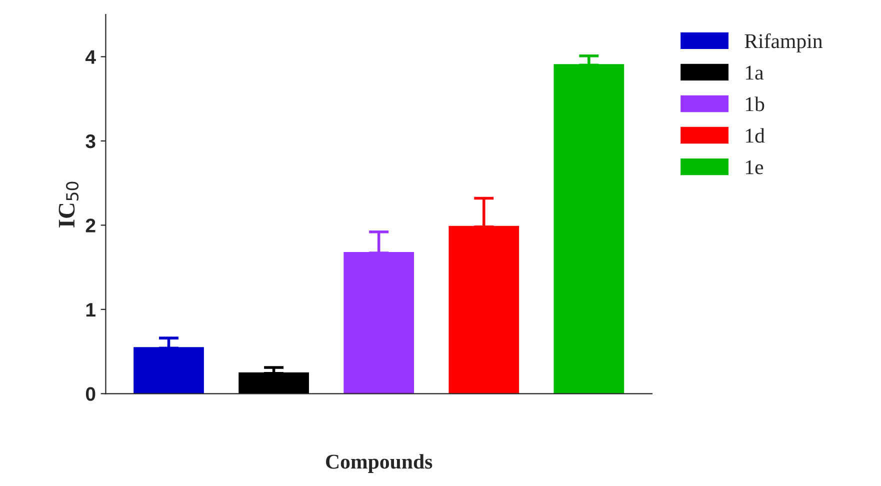 The width and height of the screenshot is (881, 486). Describe the element at coordinates (91, 141) in the screenshot. I see `y-tick-label: 3` at that location.